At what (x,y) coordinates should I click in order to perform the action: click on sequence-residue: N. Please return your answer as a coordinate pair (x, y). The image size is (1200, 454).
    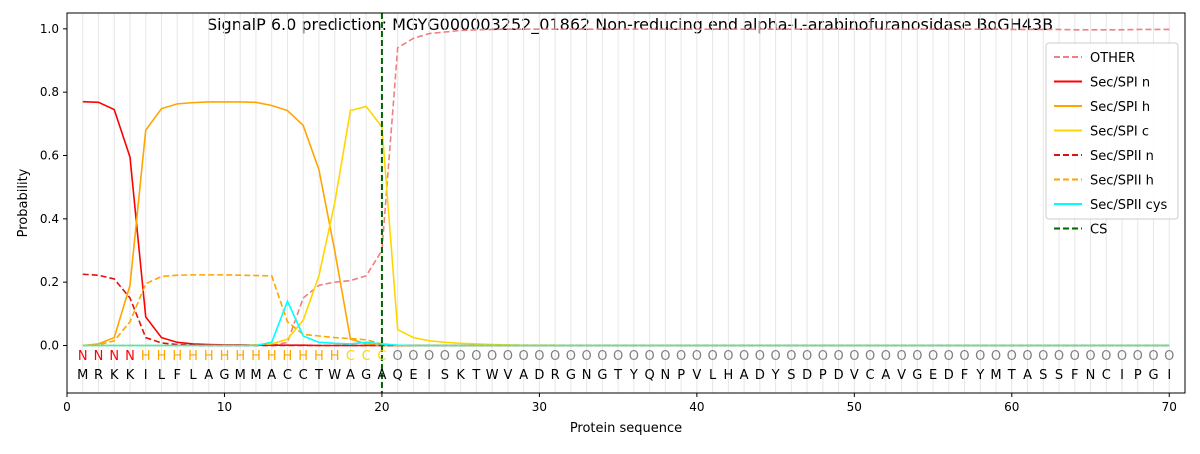
    Looking at the image, I should click on (665, 375).